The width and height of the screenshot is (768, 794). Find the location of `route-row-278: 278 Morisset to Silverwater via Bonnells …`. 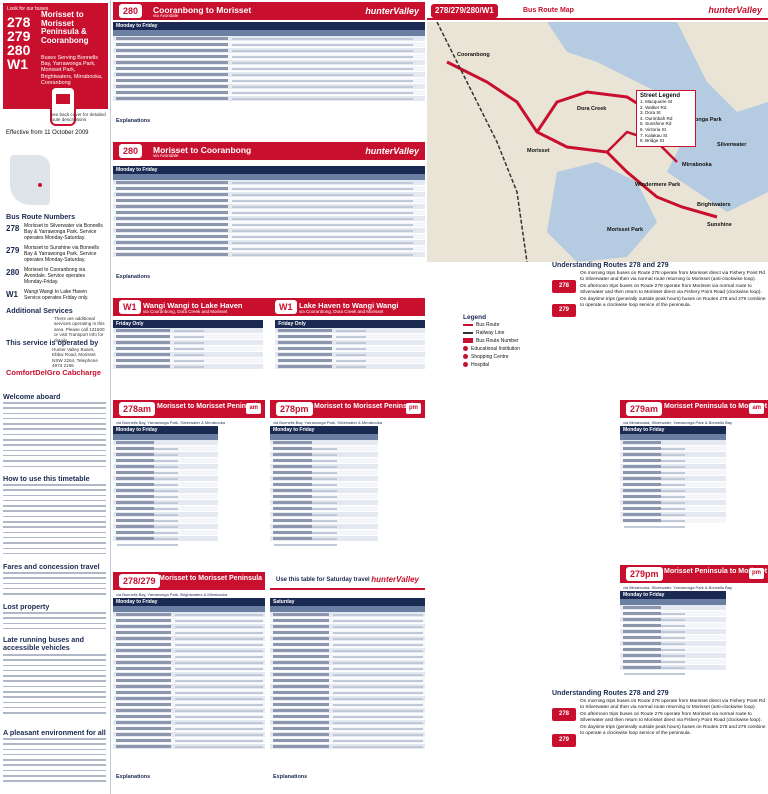

route-row-278: 278 Morisset to Silverwater via Bonnells … is located at coordinates (56, 232).